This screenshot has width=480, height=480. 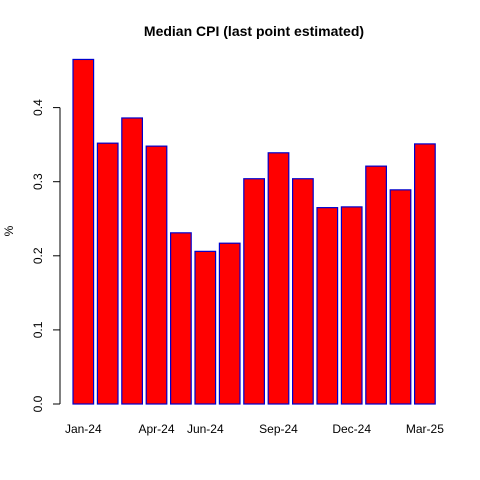 I want to click on x-tick-label: Jun-24, so click(x=205, y=429).